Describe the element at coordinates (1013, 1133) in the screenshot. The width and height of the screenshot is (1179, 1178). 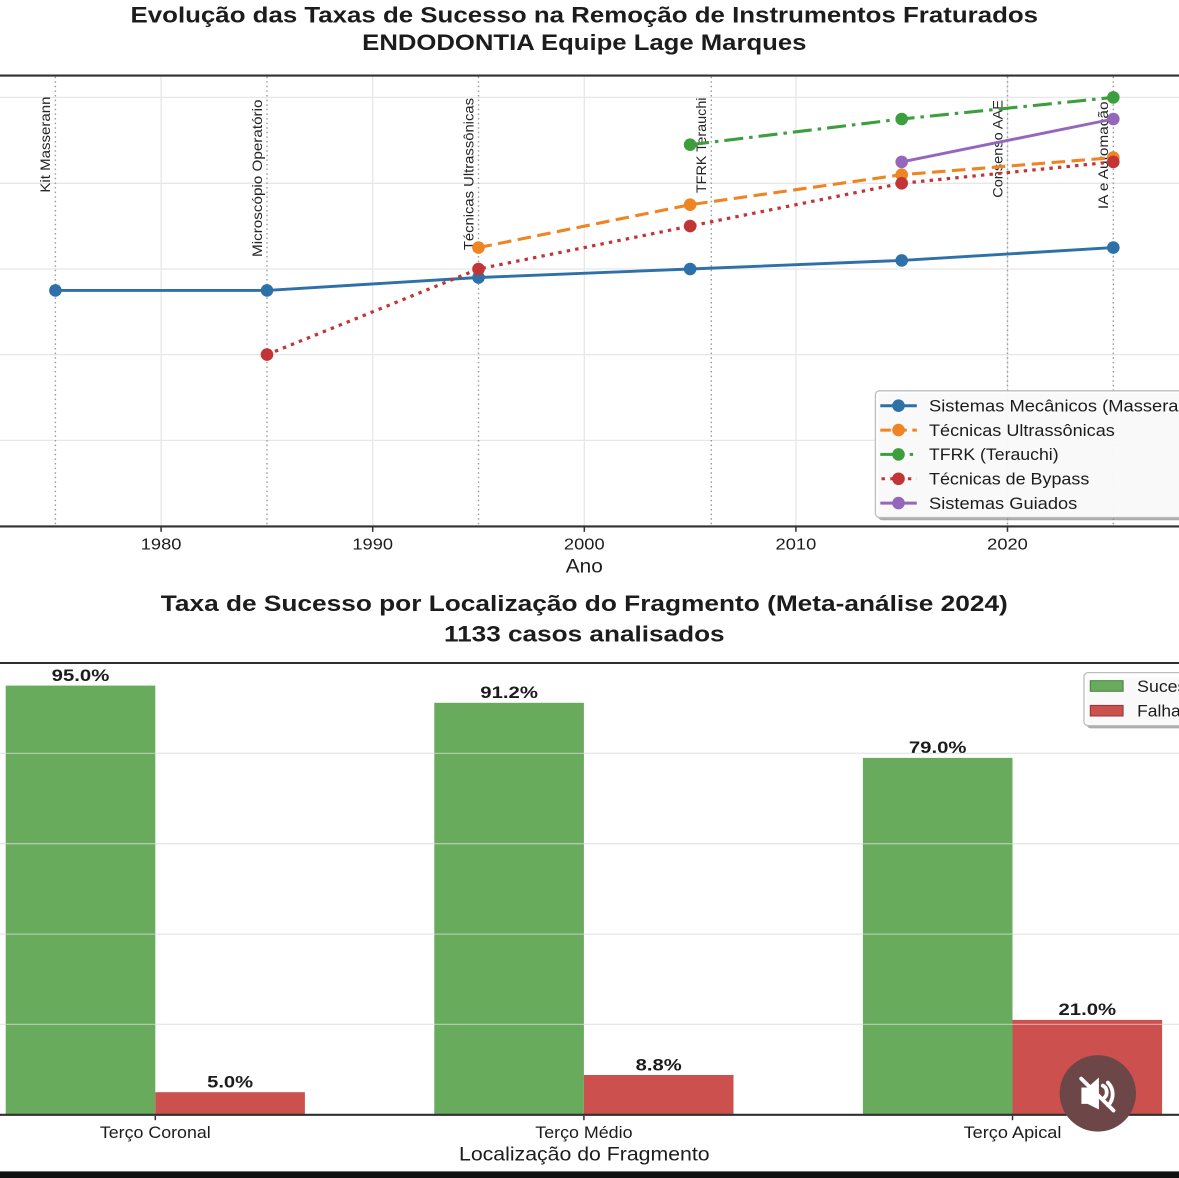
I see `svg-text: Terço Apical` at that location.